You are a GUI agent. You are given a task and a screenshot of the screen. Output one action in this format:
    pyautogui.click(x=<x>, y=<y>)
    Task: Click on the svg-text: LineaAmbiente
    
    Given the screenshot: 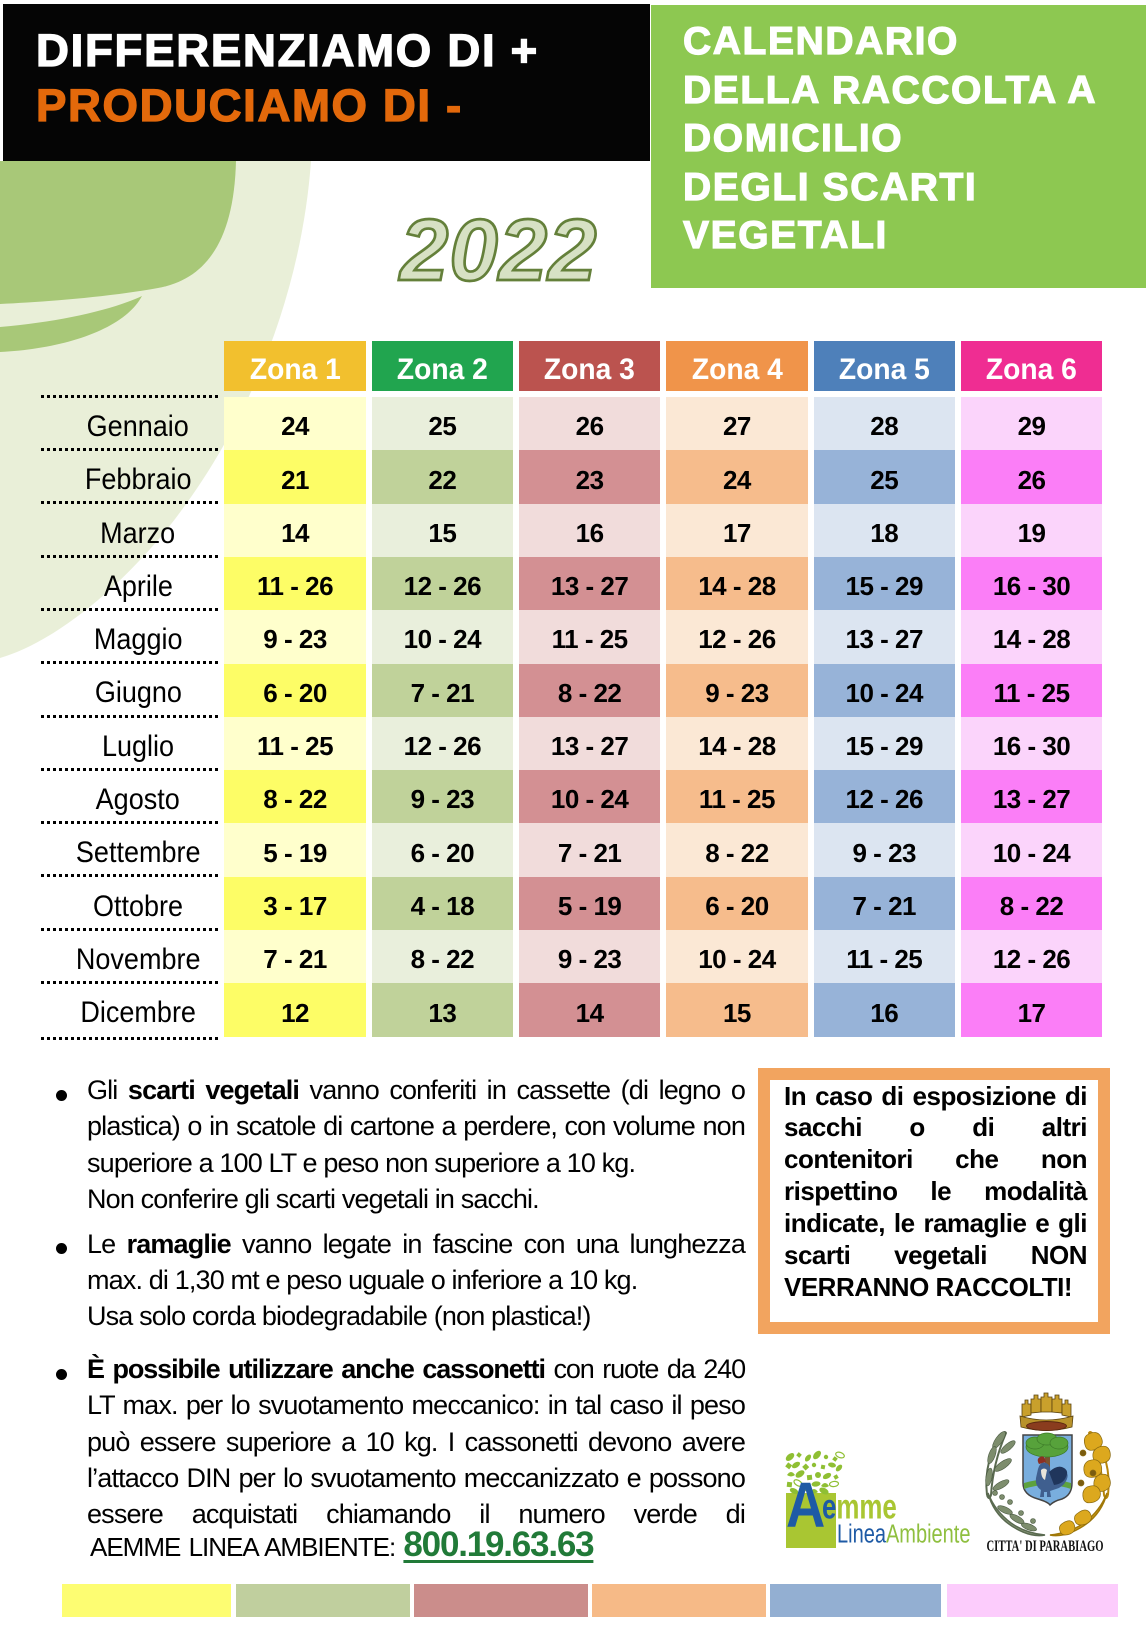 What is the action you would take?
    pyautogui.click(x=903, y=1533)
    